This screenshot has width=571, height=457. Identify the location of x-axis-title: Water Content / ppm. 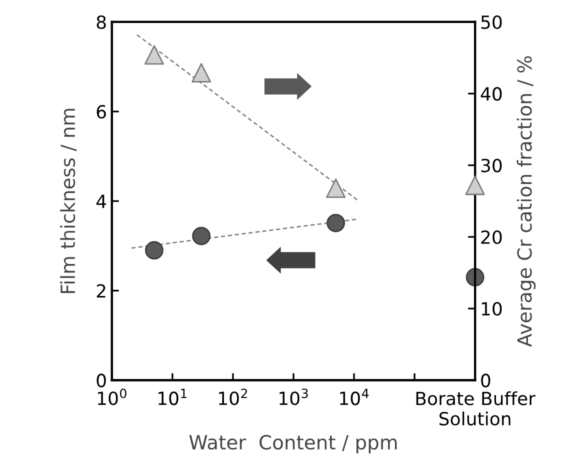
(293, 444).